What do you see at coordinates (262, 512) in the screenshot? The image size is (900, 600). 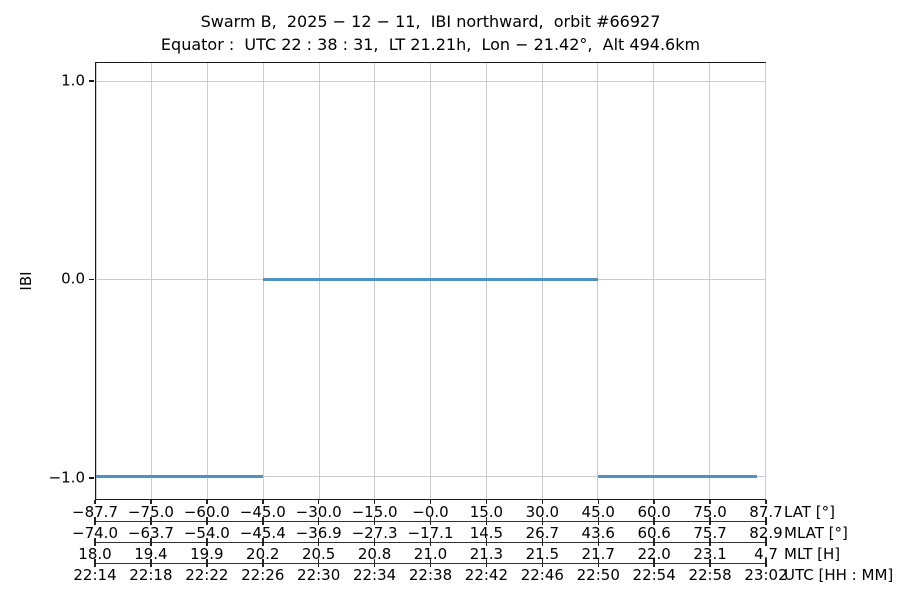 I see `x-tick-label: −45.0` at bounding box center [262, 512].